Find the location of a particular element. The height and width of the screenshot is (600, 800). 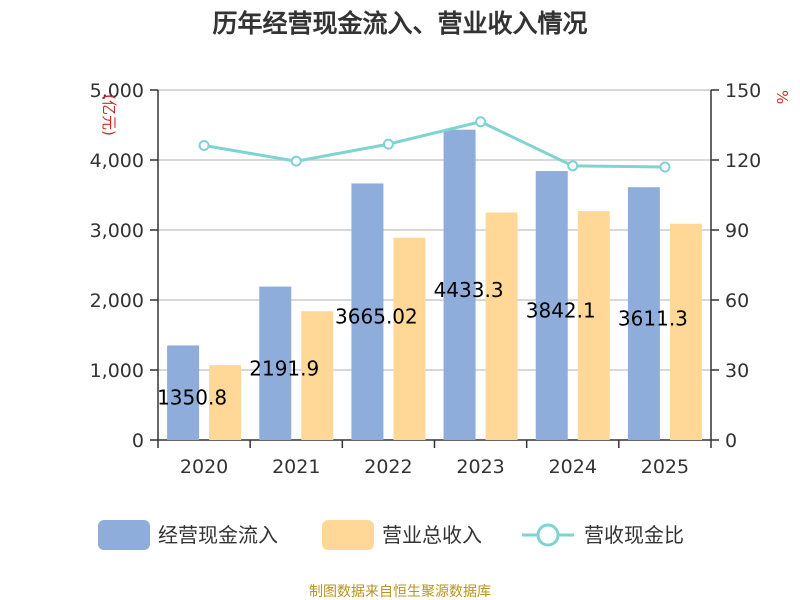

legend-swatch-ratio-marker is located at coordinates (548, 535).